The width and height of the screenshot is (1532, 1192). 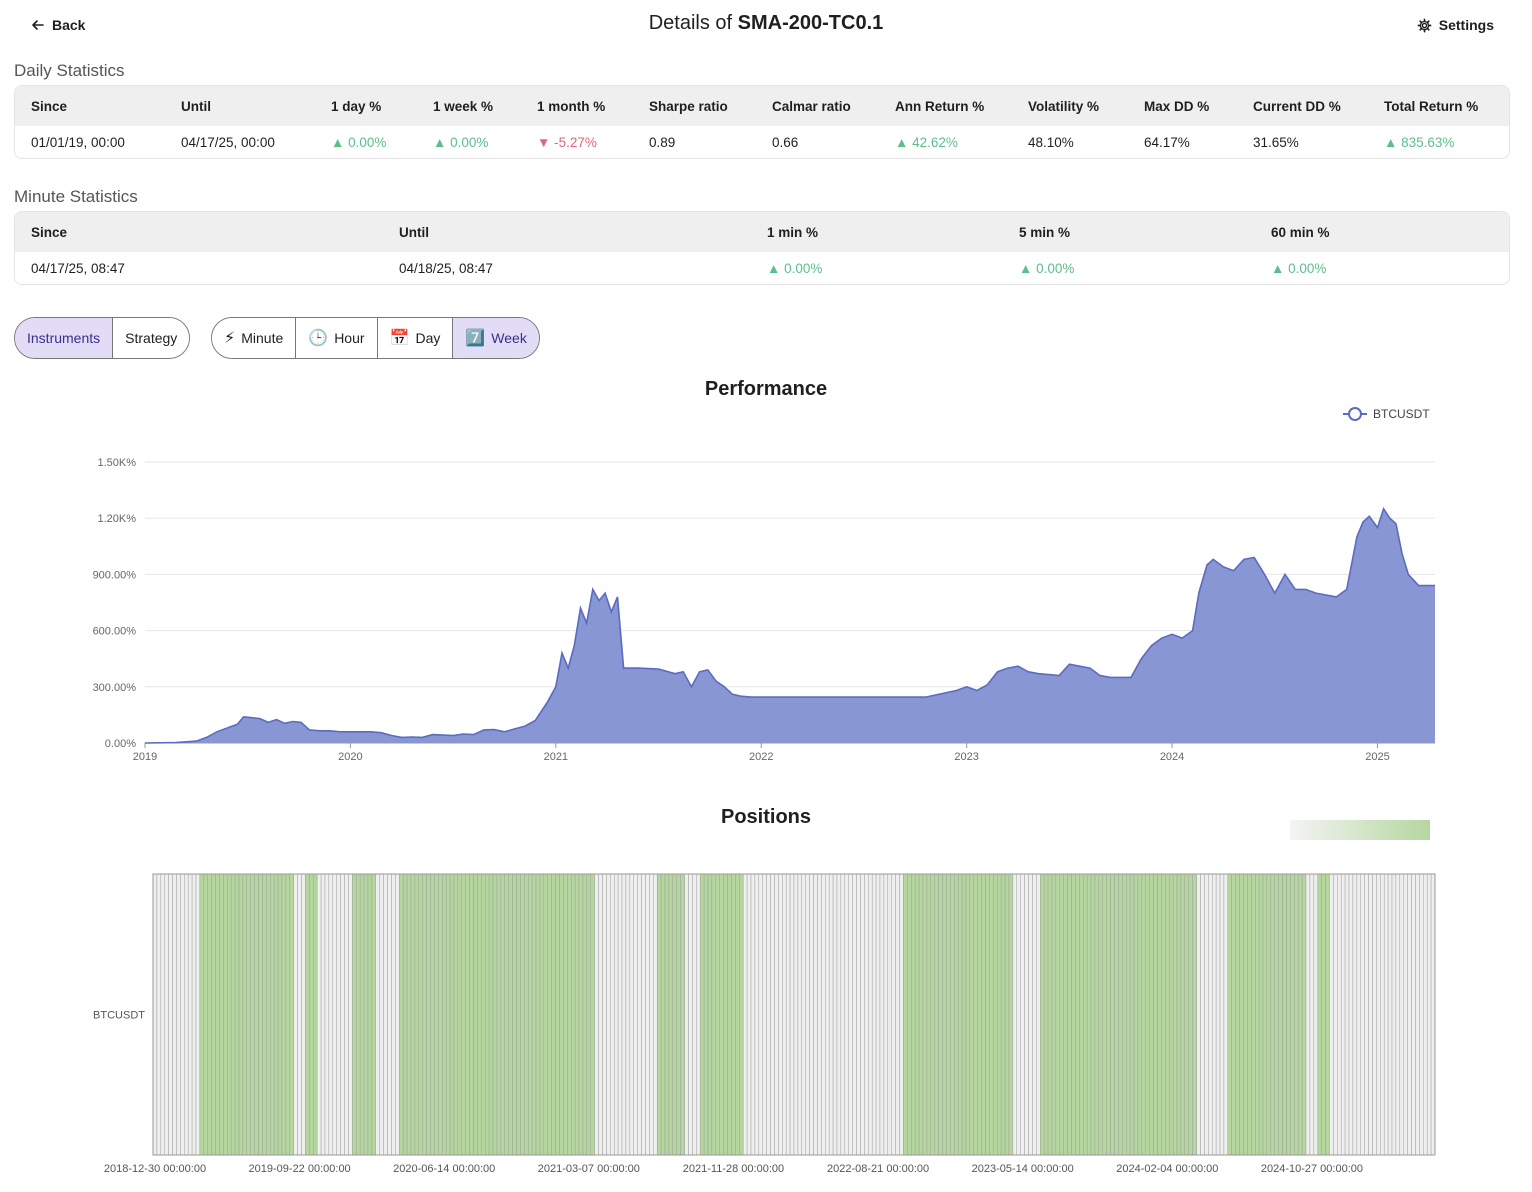 I want to click on gear-icon, so click(x=1424, y=25).